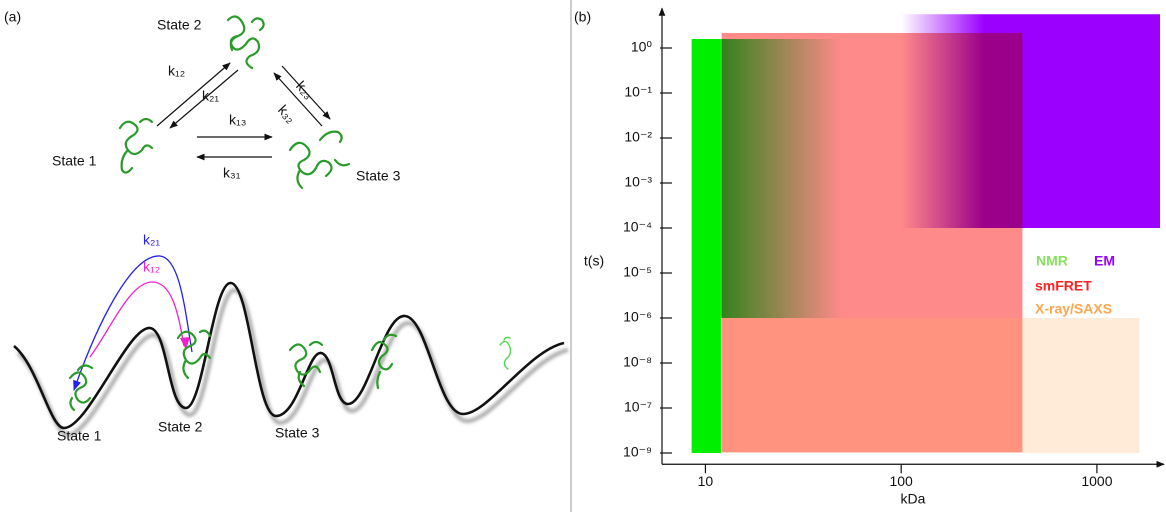 Image resolution: width=1166 pixels, height=512 pixels. Describe the element at coordinates (1073, 309) in the screenshot. I see `legend-entry: X-ray/SAXS` at that location.